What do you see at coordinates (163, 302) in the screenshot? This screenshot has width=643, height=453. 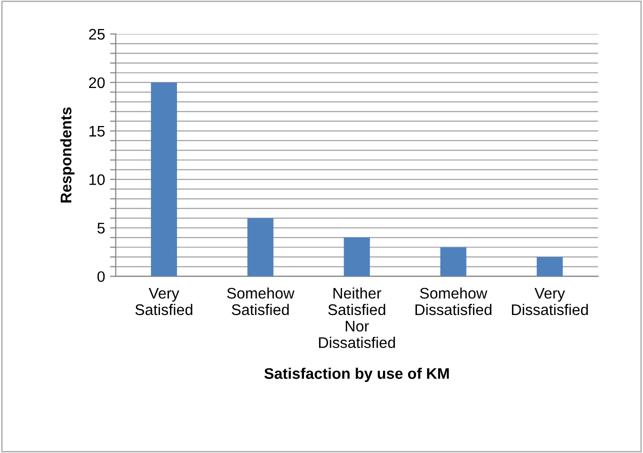 I see `x-tick-label: Very Satisfied` at bounding box center [163, 302].